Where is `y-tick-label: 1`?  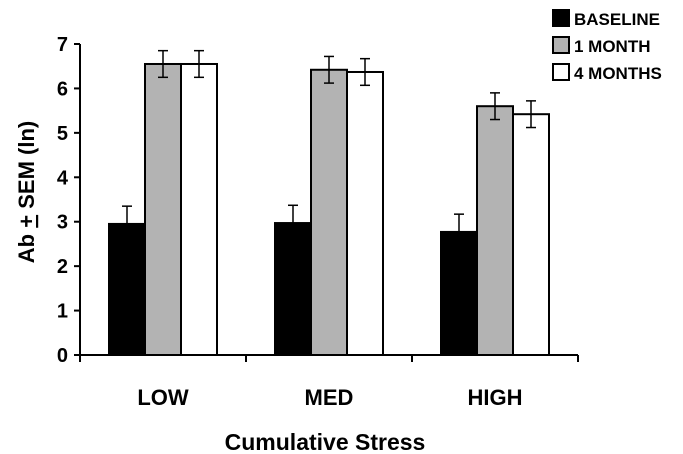 y-tick-label: 1 is located at coordinates (62, 312).